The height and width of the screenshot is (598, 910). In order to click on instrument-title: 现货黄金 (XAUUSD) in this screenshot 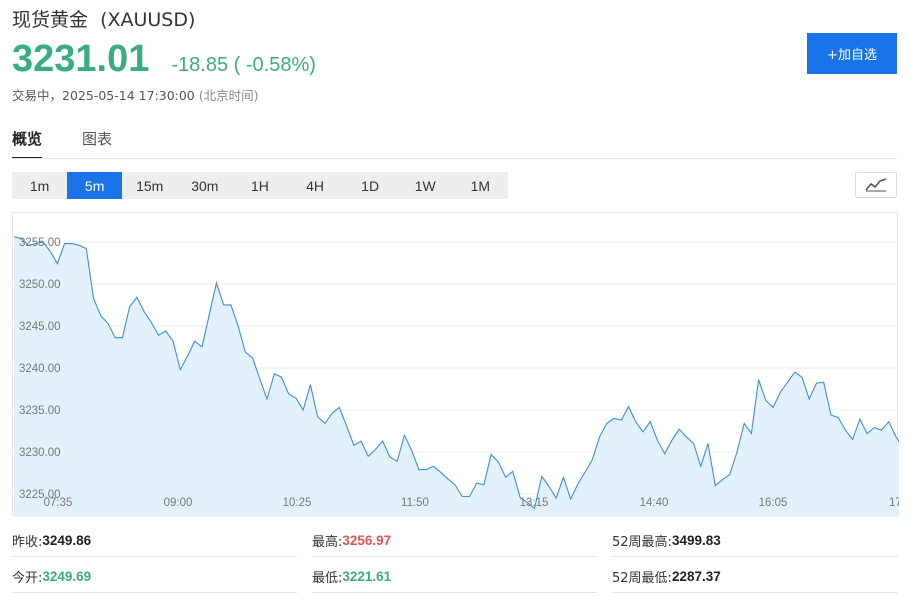, I will do `click(103, 18)`.